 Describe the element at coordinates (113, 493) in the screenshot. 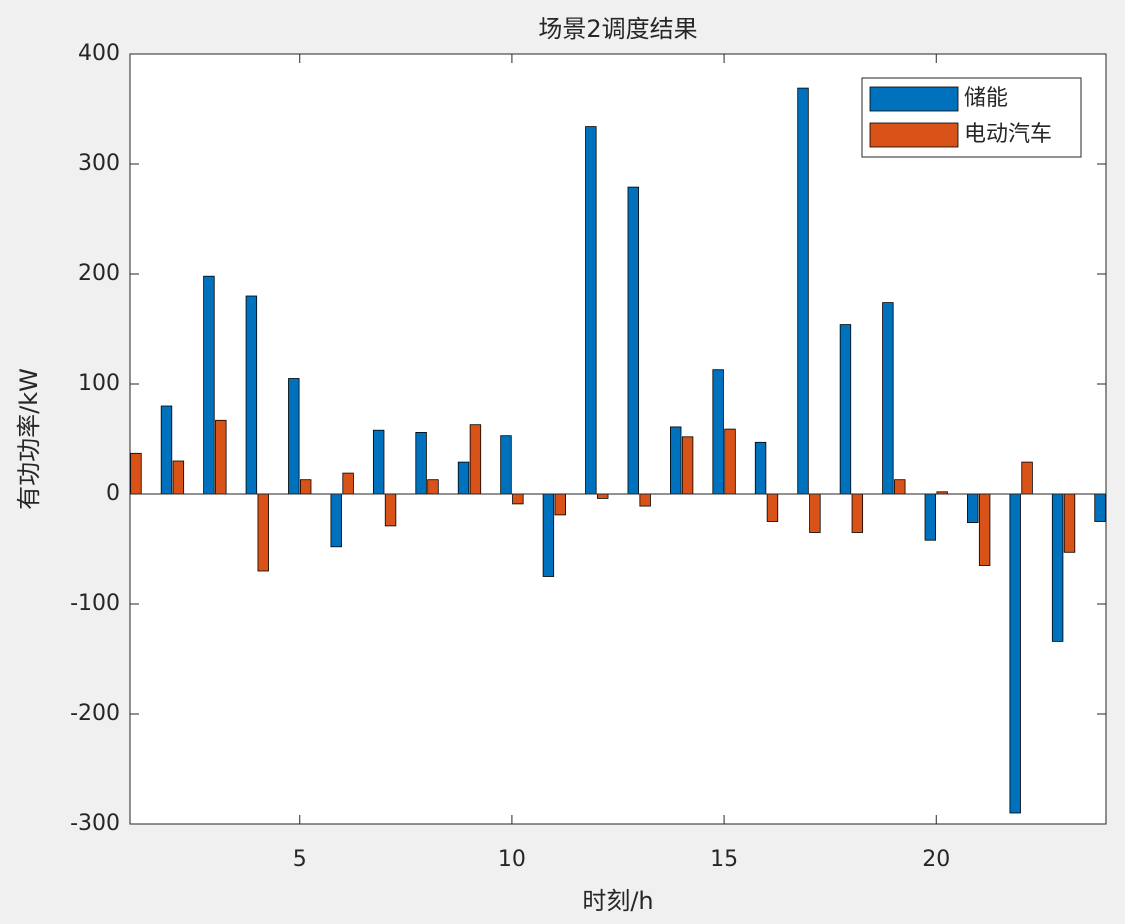

I see `y-tick-label: 0` at that location.